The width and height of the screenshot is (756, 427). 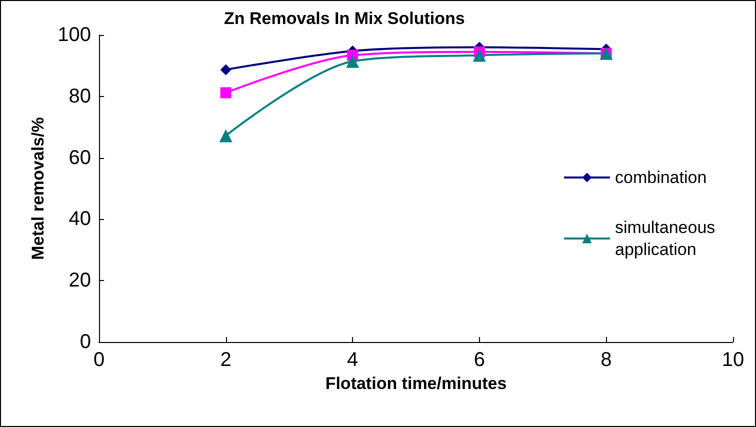 What do you see at coordinates (344, 18) in the screenshot?
I see `chart-title: Zn Removals In Mix Solutions` at bounding box center [344, 18].